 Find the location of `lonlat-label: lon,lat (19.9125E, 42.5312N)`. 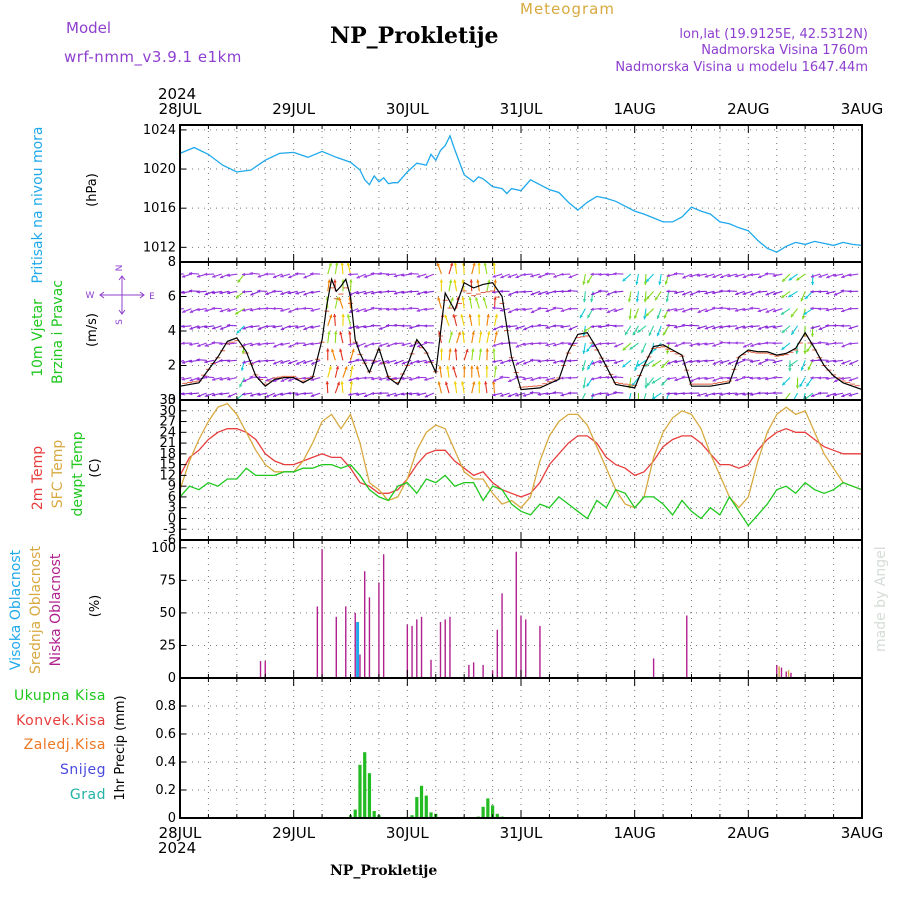

lonlat-label: lon,lat (19.9125E, 42.5312N) is located at coordinates (773, 34).